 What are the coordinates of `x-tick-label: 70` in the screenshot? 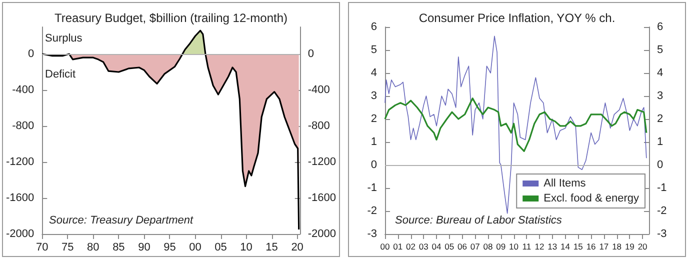 It's located at (42, 248).